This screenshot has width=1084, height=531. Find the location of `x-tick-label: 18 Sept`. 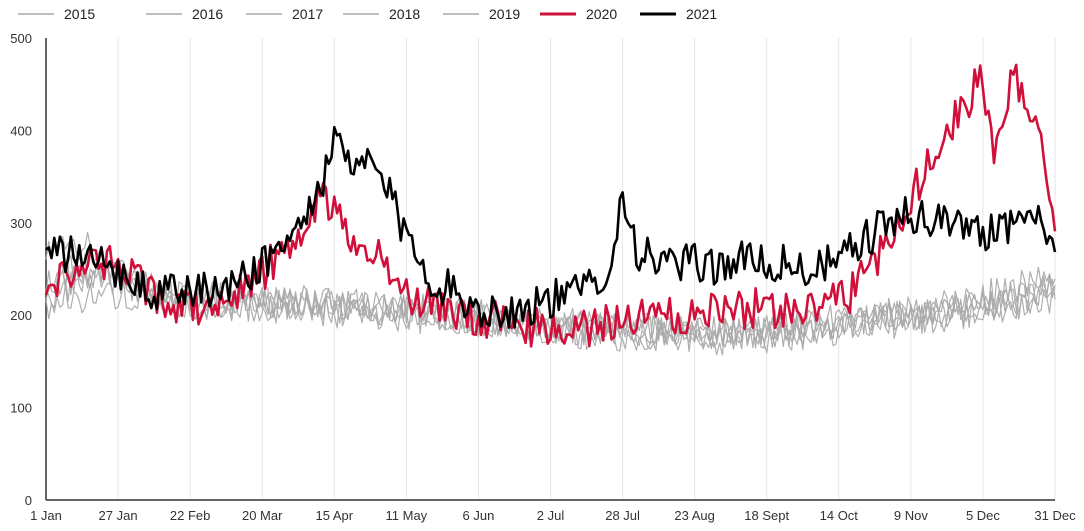

x-tick-label: 18 Sept is located at coordinates (766, 515).